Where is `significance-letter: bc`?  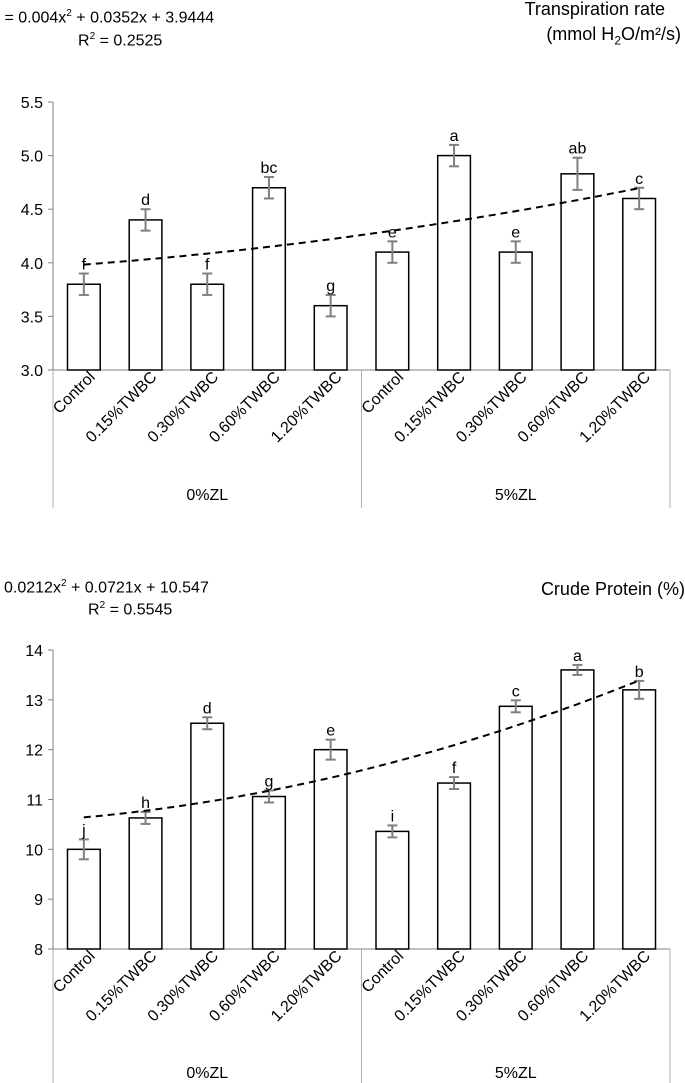
significance-letter: bc is located at coordinates (268, 168).